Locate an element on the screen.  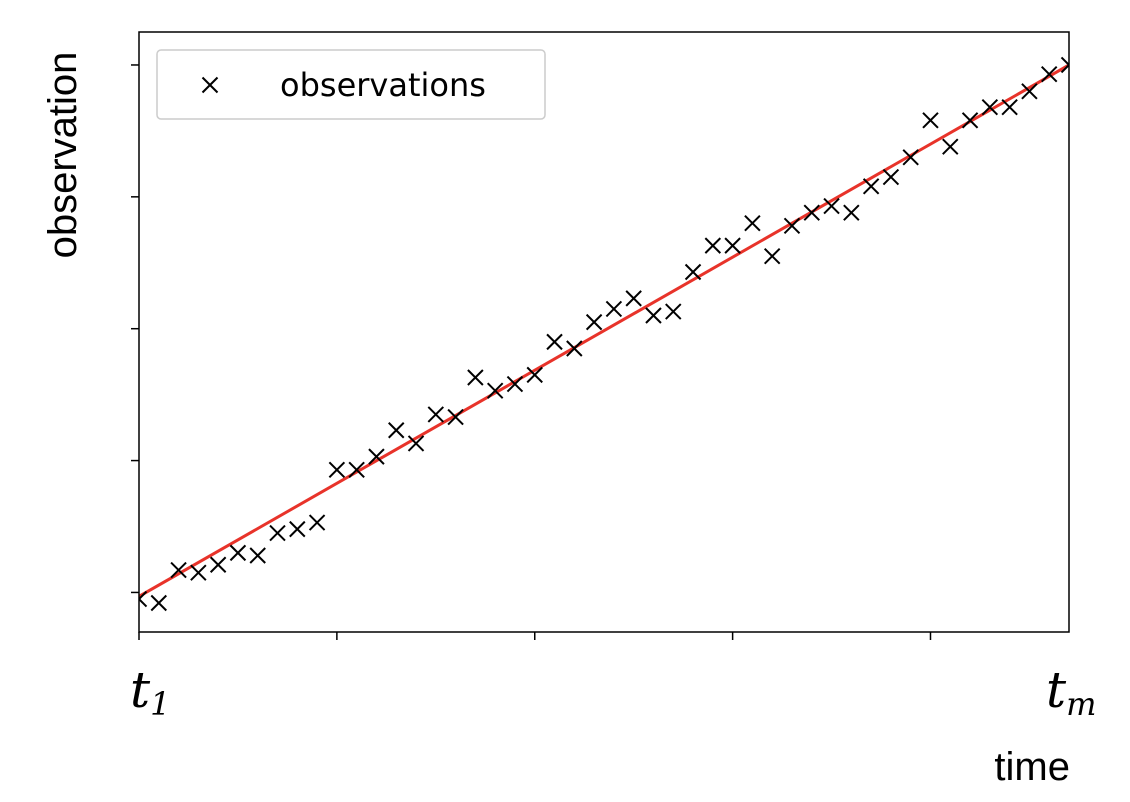
y-axis-ticks is located at coordinates (135, 329).